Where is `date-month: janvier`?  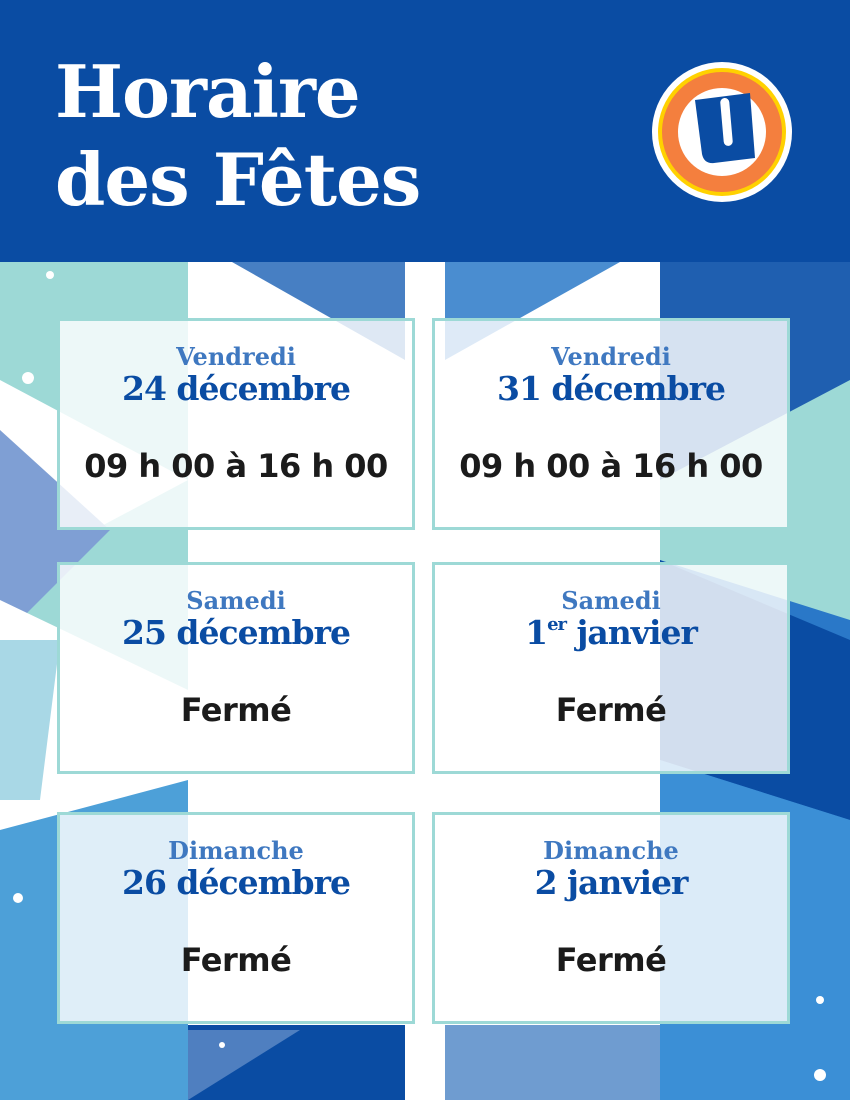
date-month: janvier is located at coordinates (631, 632).